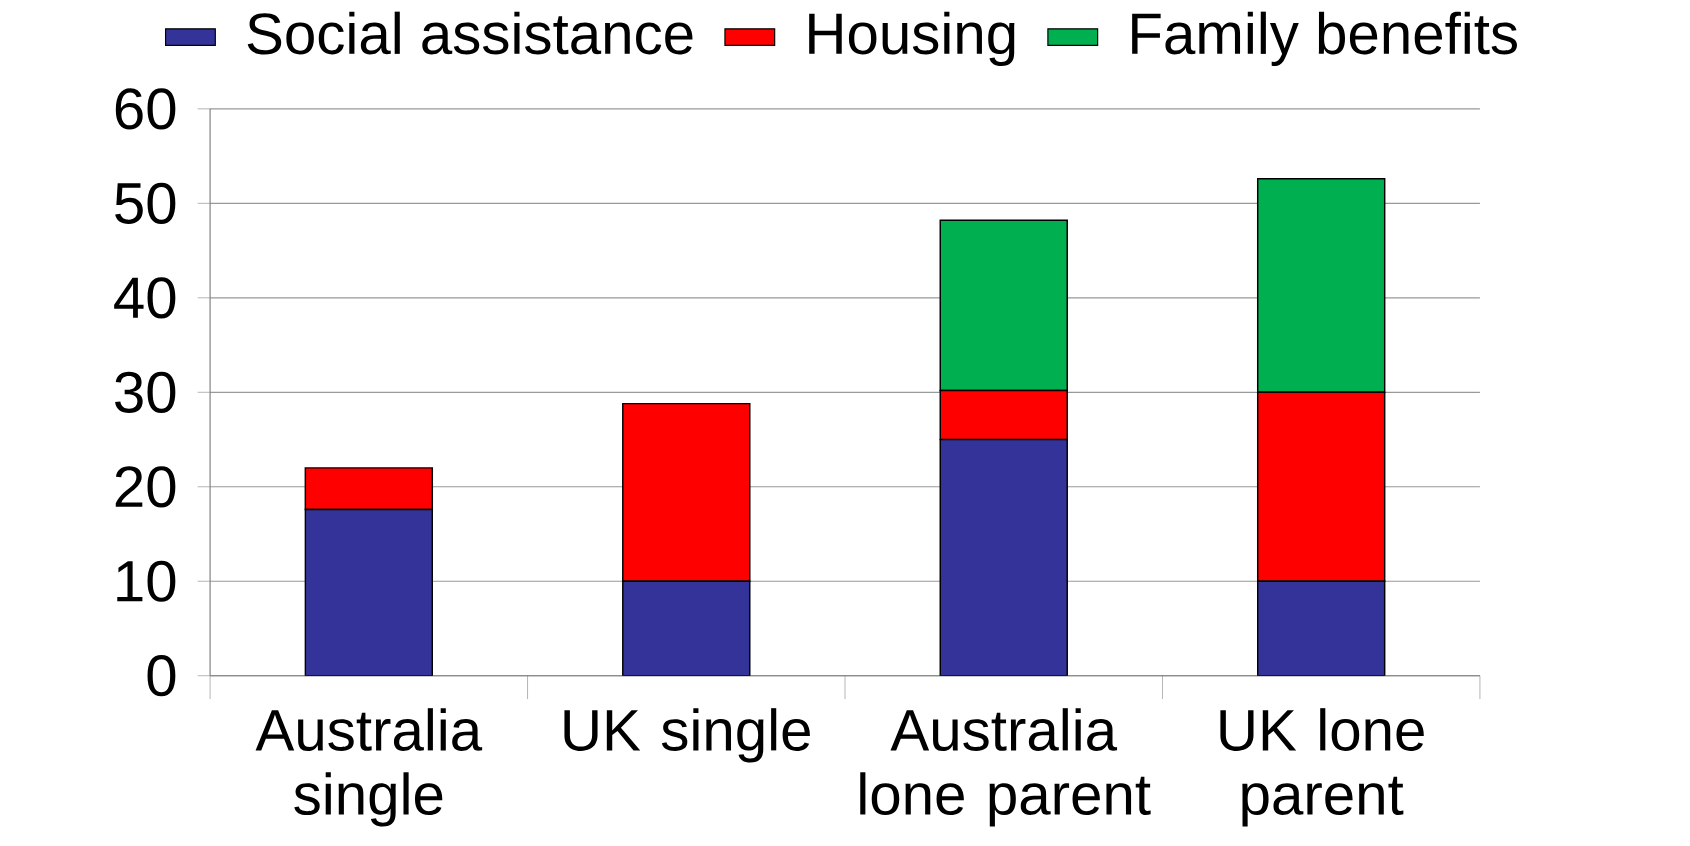 The image size is (1690, 846). Describe the element at coordinates (161, 676) in the screenshot. I see `y-tick-label: 0` at that location.